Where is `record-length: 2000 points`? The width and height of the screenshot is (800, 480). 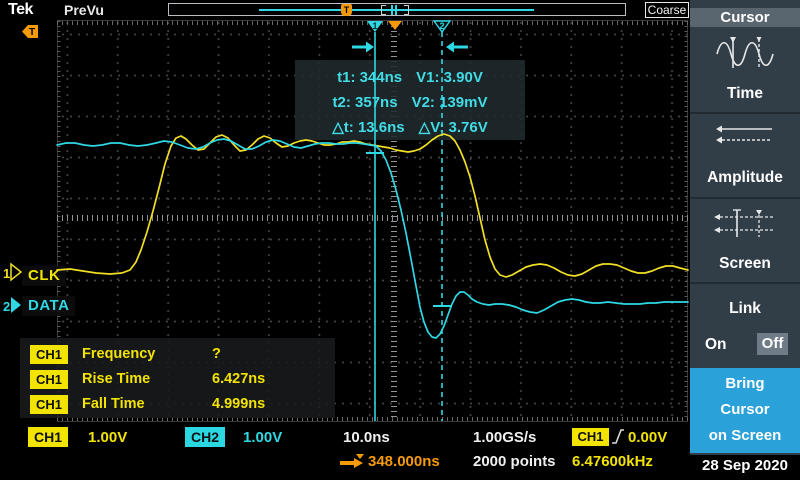 record-length: 2000 points is located at coordinates (514, 461).